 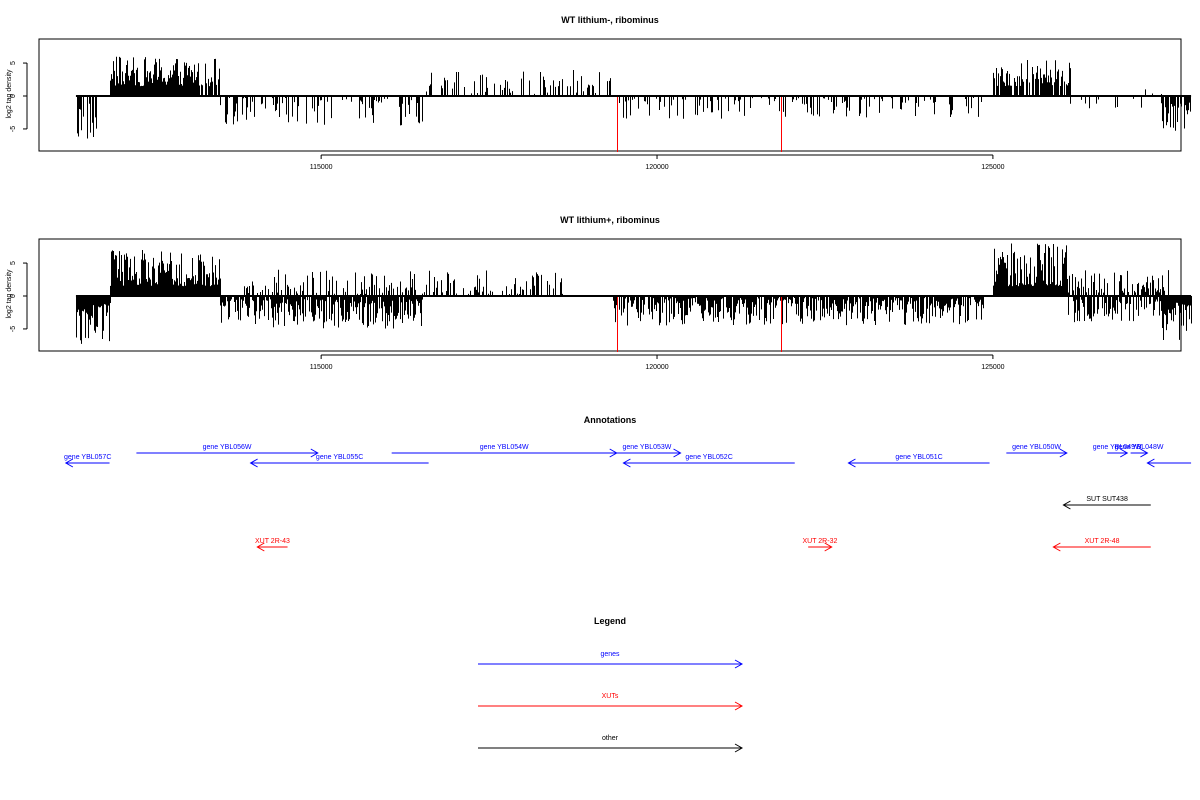 I want to click on annotation-genes: gene YBL055C, so click(x=339, y=461).